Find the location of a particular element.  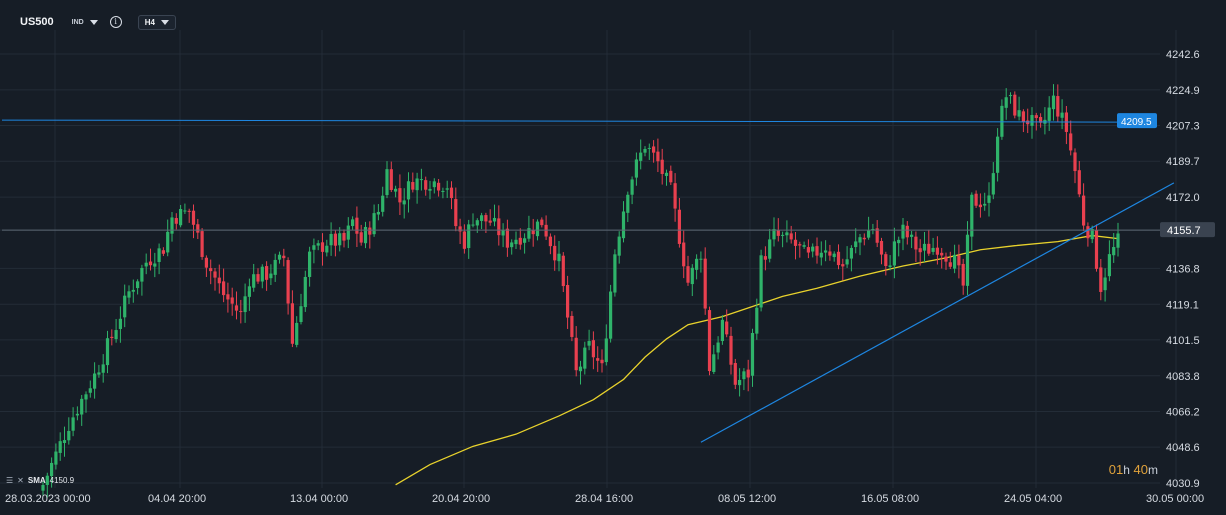

chart-toolbar: US500 IND i H4 is located at coordinates (98, 22).